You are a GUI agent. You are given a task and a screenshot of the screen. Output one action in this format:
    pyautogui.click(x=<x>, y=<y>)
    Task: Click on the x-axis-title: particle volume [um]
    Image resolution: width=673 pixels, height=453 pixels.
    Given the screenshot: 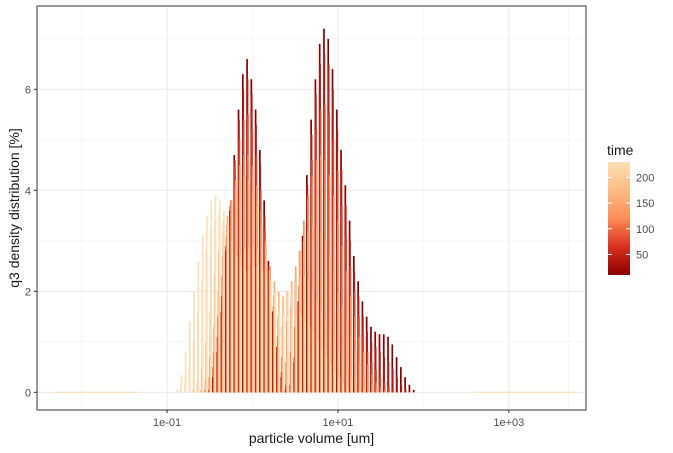 What is the action you would take?
    pyautogui.click(x=311, y=438)
    